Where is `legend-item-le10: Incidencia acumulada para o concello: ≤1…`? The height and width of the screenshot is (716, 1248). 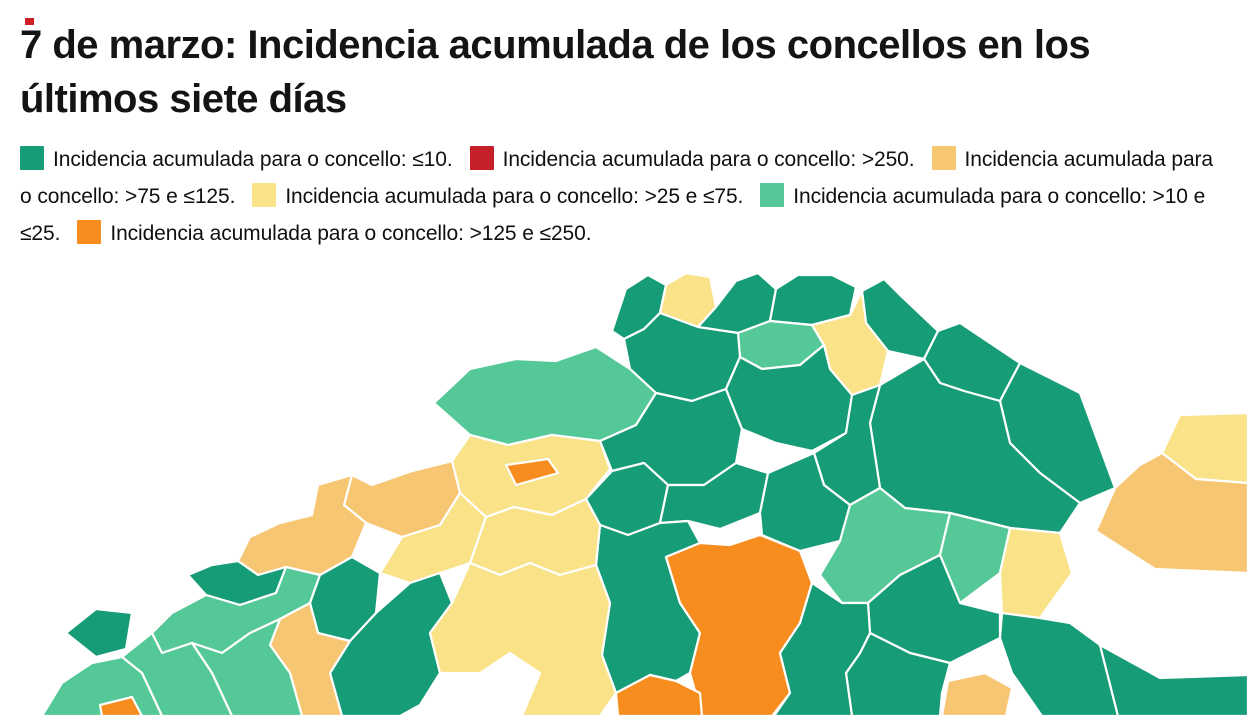 legend-item-le10: Incidencia acumulada para o concello: ≤1… is located at coordinates (236, 158).